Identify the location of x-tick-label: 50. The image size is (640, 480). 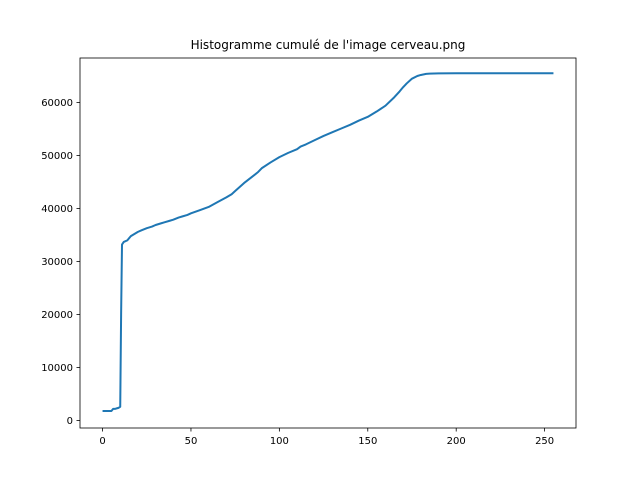
(191, 441).